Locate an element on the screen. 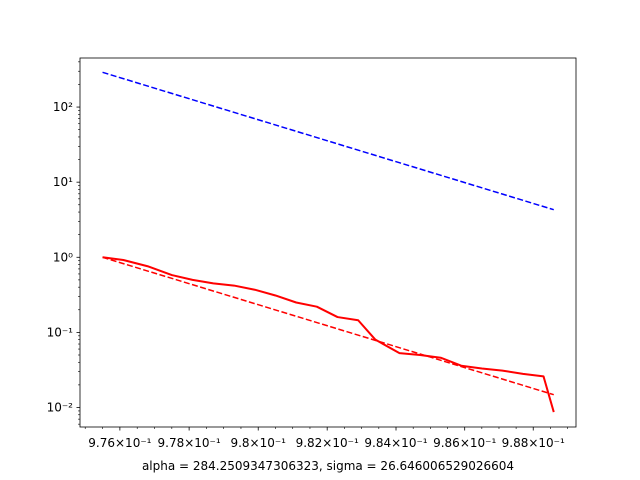 The width and height of the screenshot is (640, 480). x-tick-label-1: 9.76×10⁻¹ is located at coordinates (119, 443).